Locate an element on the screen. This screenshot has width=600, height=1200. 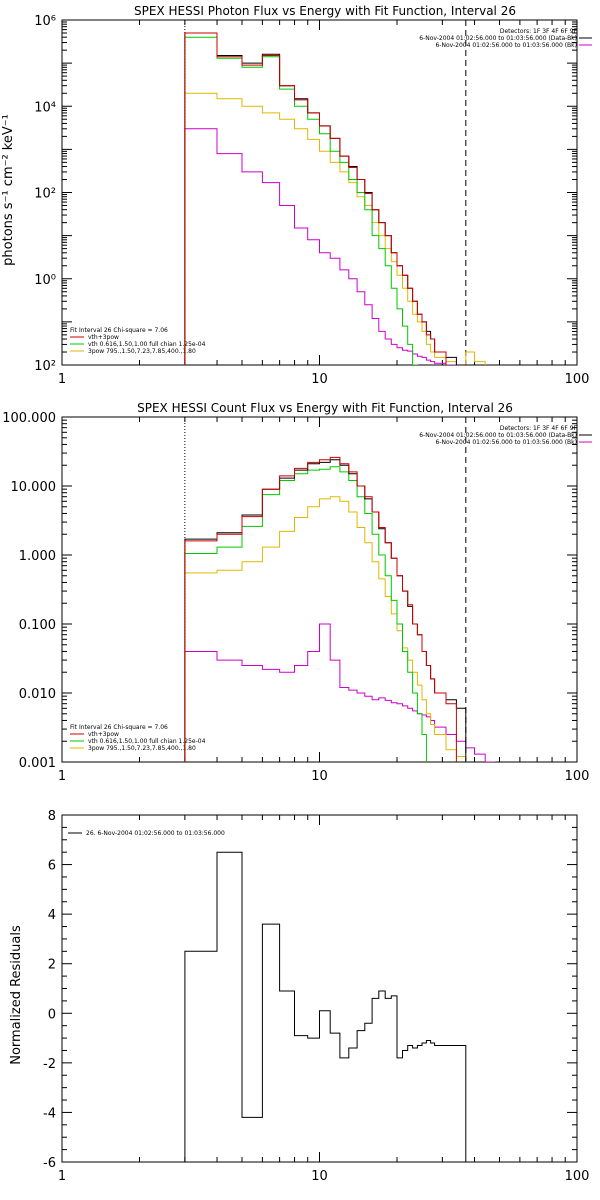
residuals-y-tick-label: 4 is located at coordinates (52, 915).